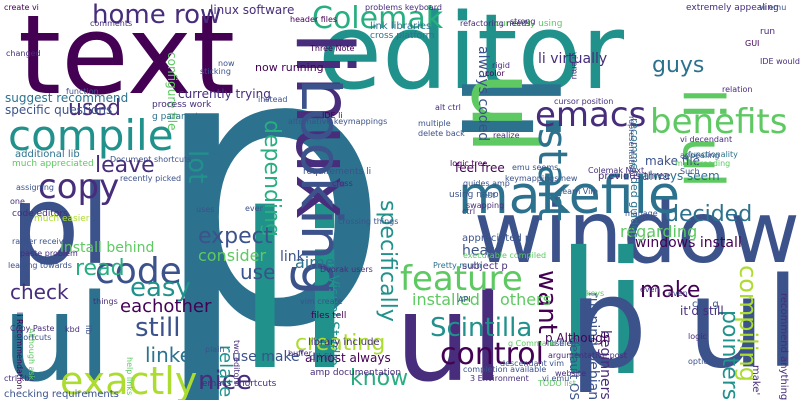  What do you see at coordinates (401, 26) in the screenshot?
I see `word-link-libraries: link libraries` at bounding box center [401, 26].